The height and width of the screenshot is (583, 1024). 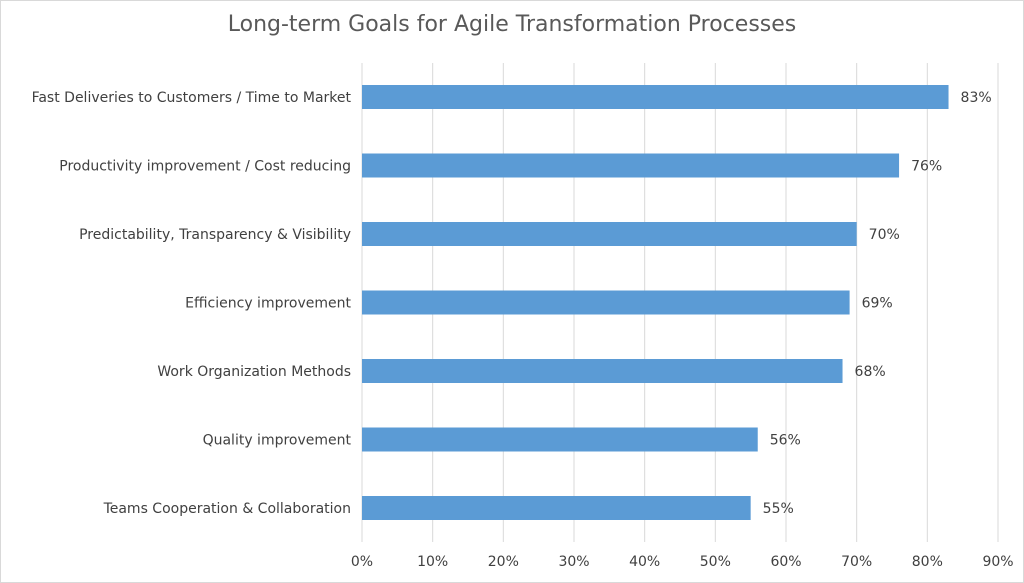 What do you see at coordinates (644, 562) in the screenshot?
I see `x-tick-label: 40%` at bounding box center [644, 562].